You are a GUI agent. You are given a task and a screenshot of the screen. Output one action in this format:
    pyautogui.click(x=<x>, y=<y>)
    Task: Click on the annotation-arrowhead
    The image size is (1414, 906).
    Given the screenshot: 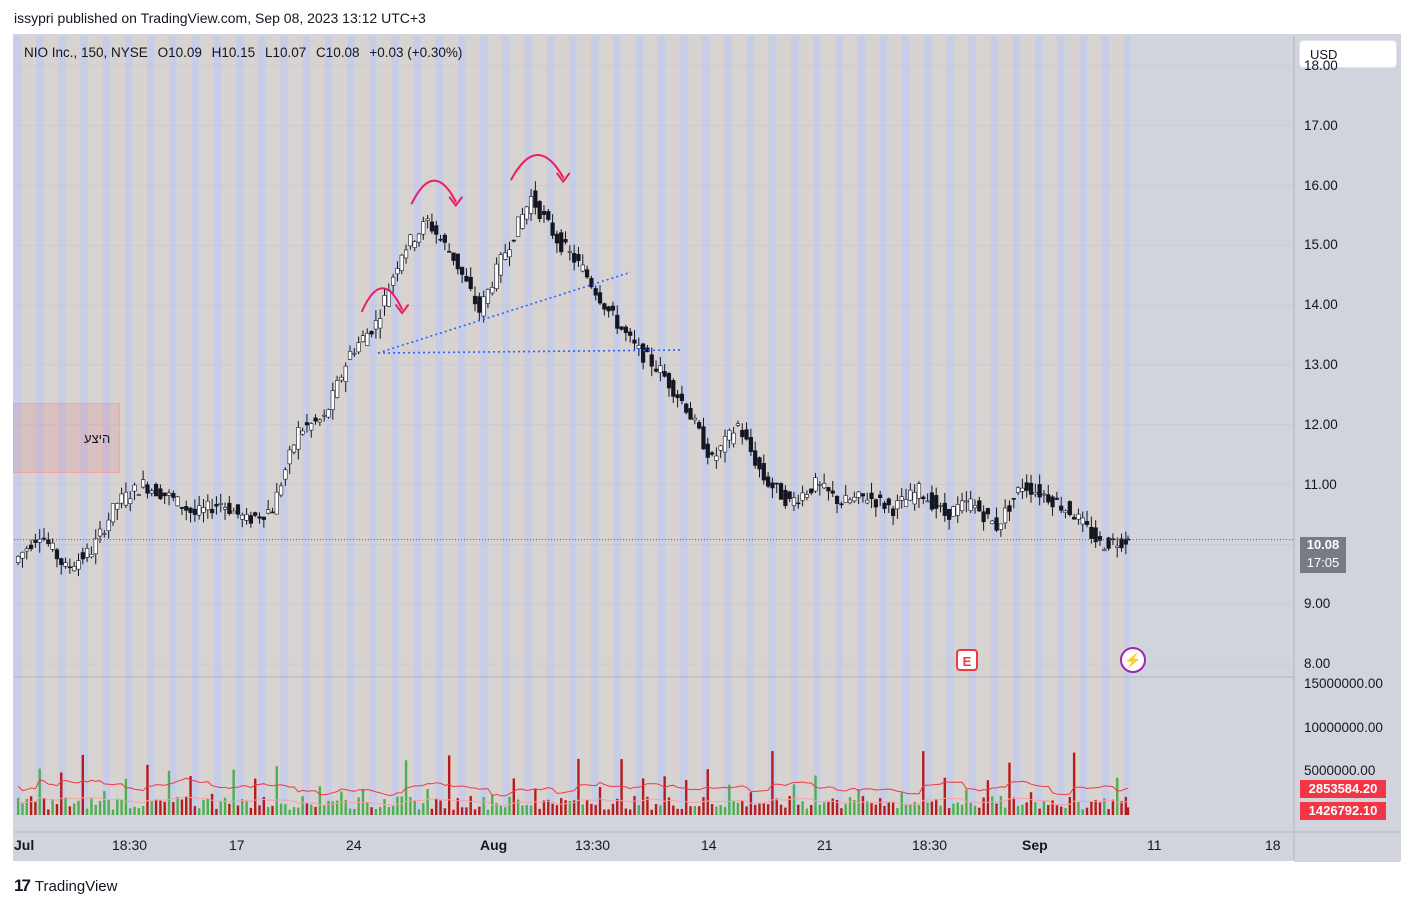 What is the action you would take?
    pyautogui.click(x=402, y=309)
    